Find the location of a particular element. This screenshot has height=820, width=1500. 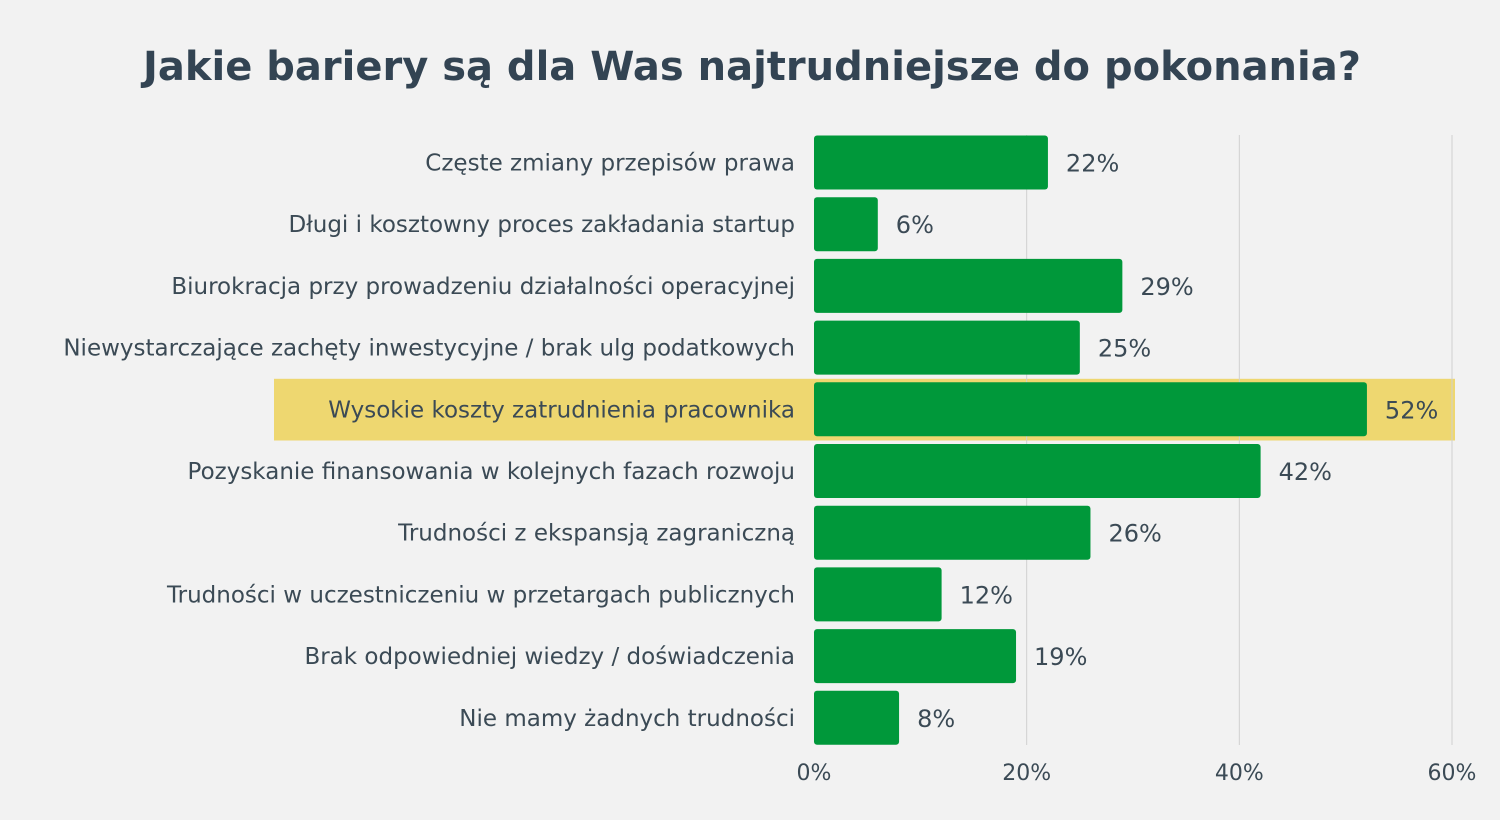

value-label: 25% is located at coordinates (1124, 349).